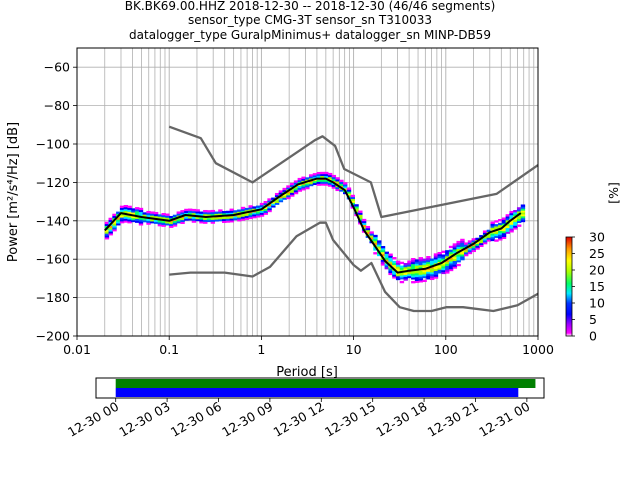 The height and width of the screenshot is (480, 640). What do you see at coordinates (57, 67) in the screenshot?
I see `y-tick-label: −60` at bounding box center [57, 67].